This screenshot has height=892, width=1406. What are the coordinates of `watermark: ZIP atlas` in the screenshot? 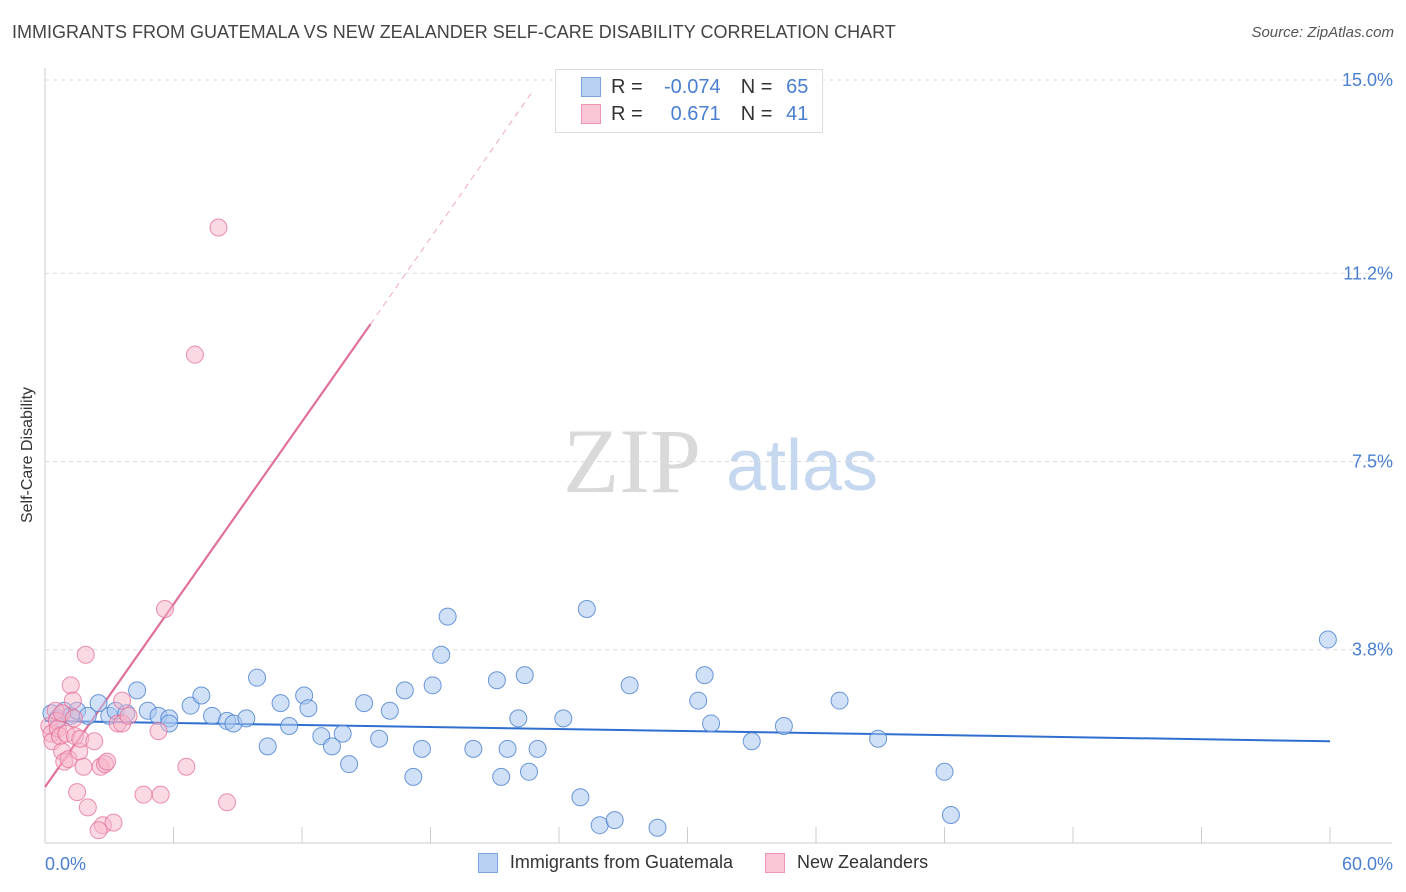 It's located at (720, 461).